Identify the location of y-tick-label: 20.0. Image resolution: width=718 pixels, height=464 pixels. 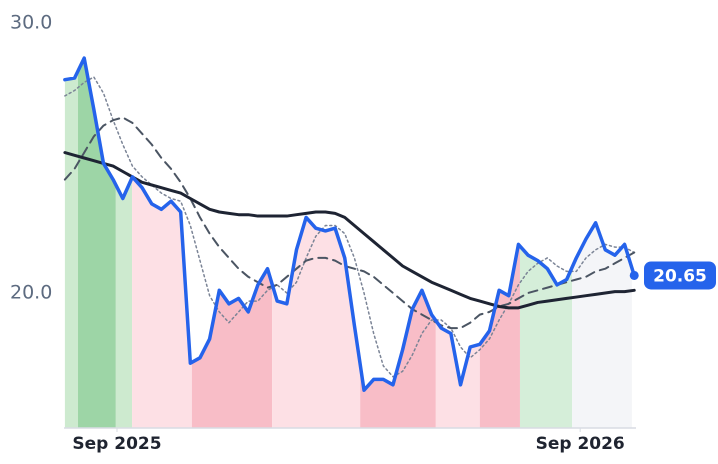
(31, 293).